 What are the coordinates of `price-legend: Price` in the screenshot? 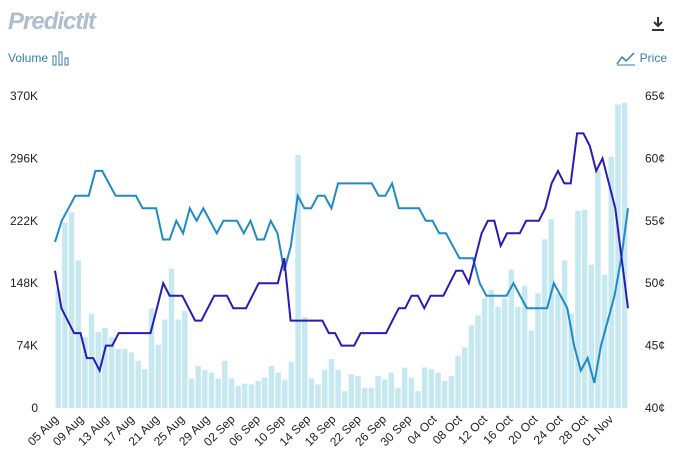 It's located at (641, 58).